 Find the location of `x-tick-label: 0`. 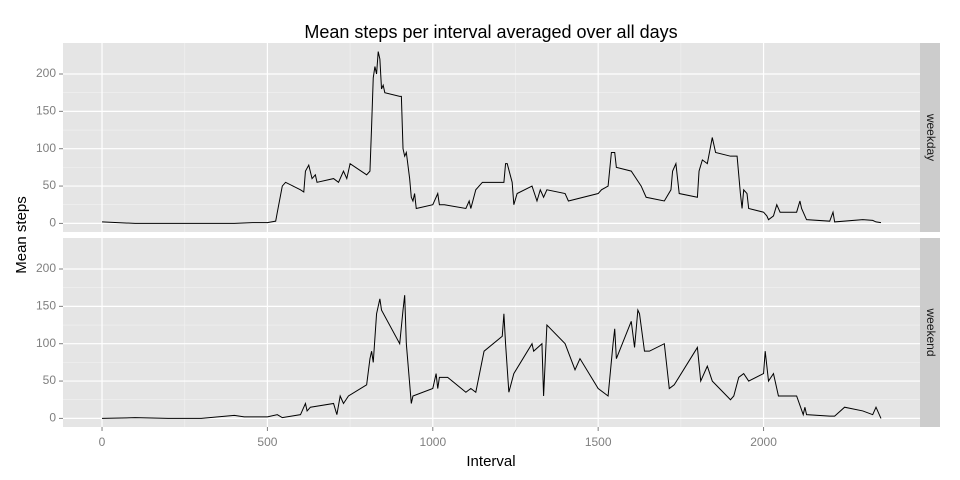

x-tick-label: 0 is located at coordinates (102, 442).